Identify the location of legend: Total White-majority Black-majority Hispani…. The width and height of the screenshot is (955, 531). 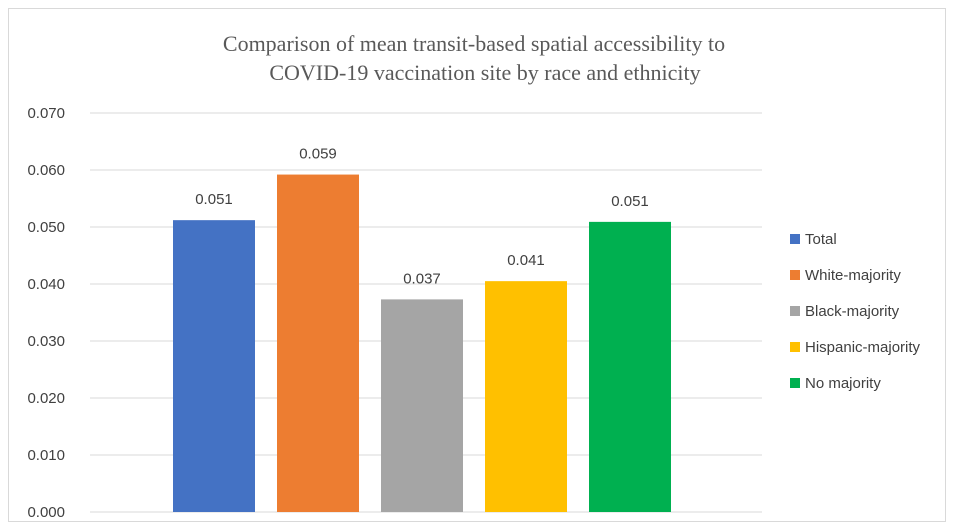
(855, 311).